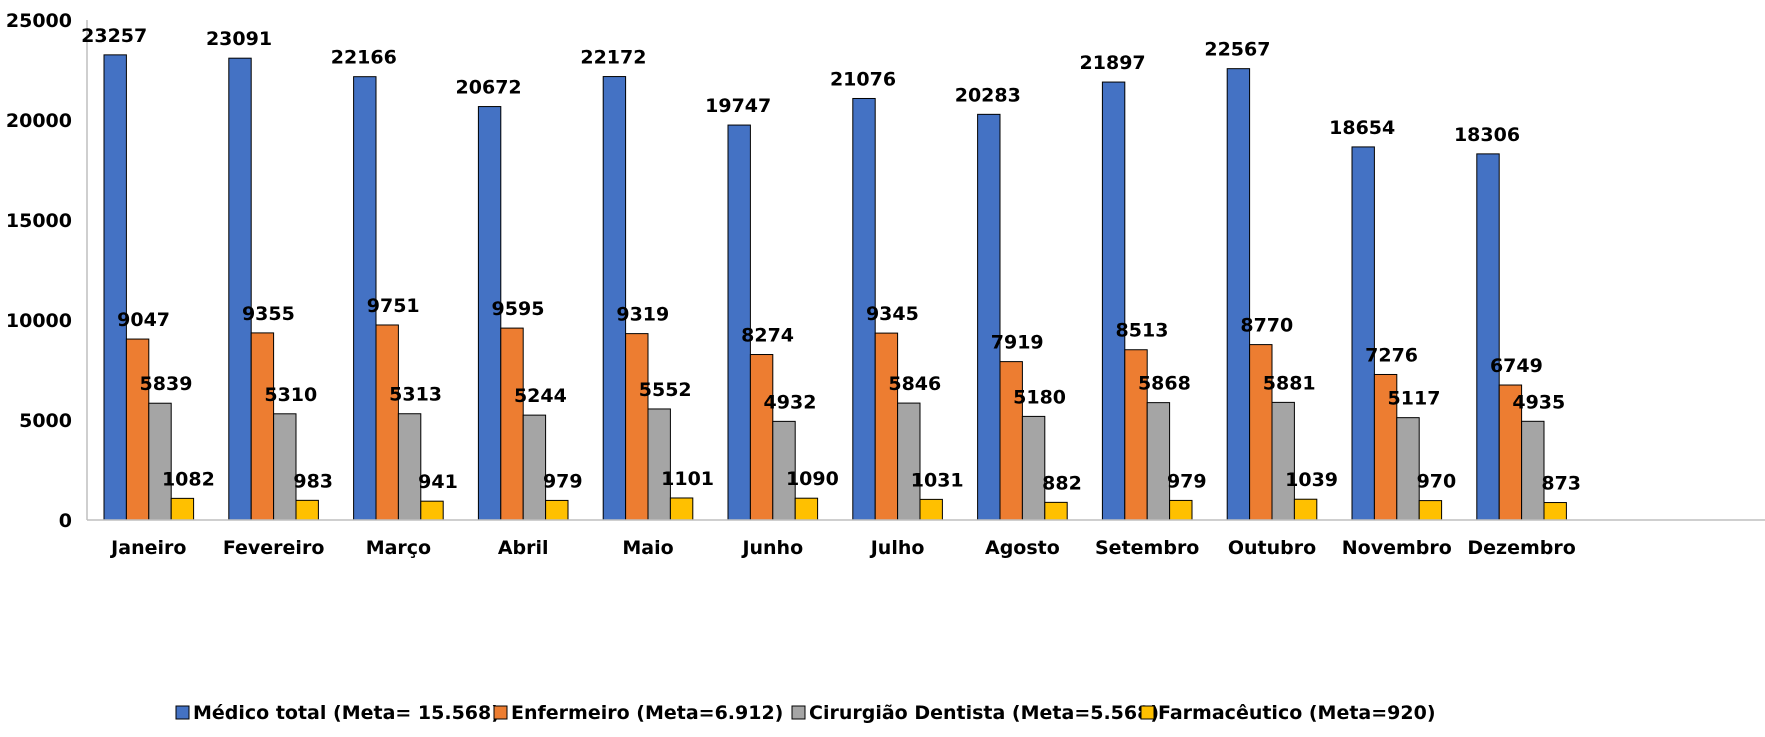 The image size is (1765, 737). I want to click on data-label: 6749, so click(1516, 366).